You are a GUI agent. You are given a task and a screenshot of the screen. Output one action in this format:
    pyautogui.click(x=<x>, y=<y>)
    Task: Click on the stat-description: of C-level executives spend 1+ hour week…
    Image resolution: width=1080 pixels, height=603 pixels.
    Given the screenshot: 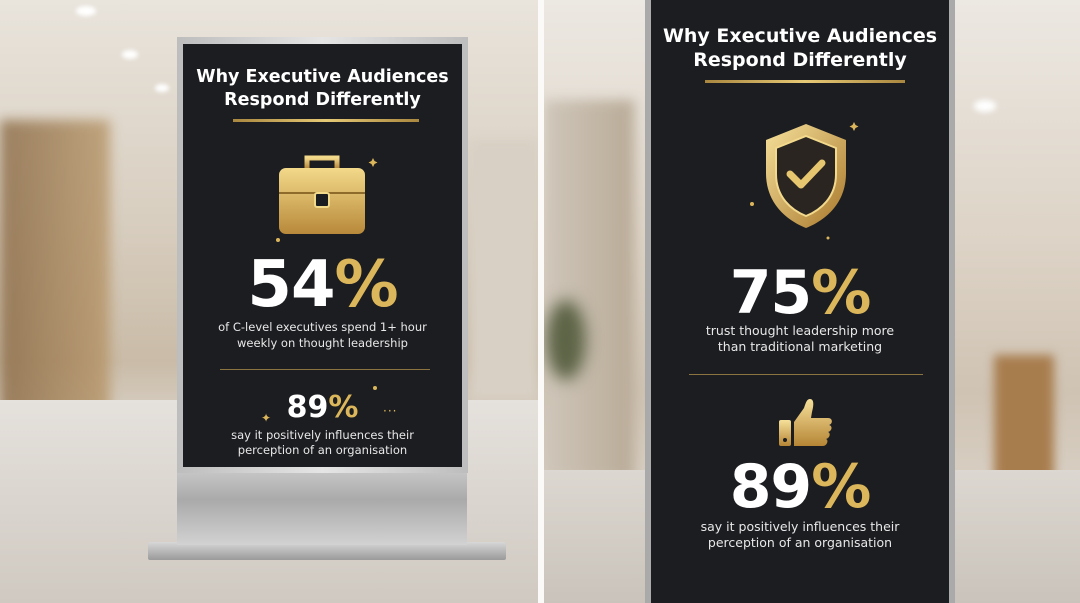 What is the action you would take?
    pyautogui.click(x=322, y=335)
    